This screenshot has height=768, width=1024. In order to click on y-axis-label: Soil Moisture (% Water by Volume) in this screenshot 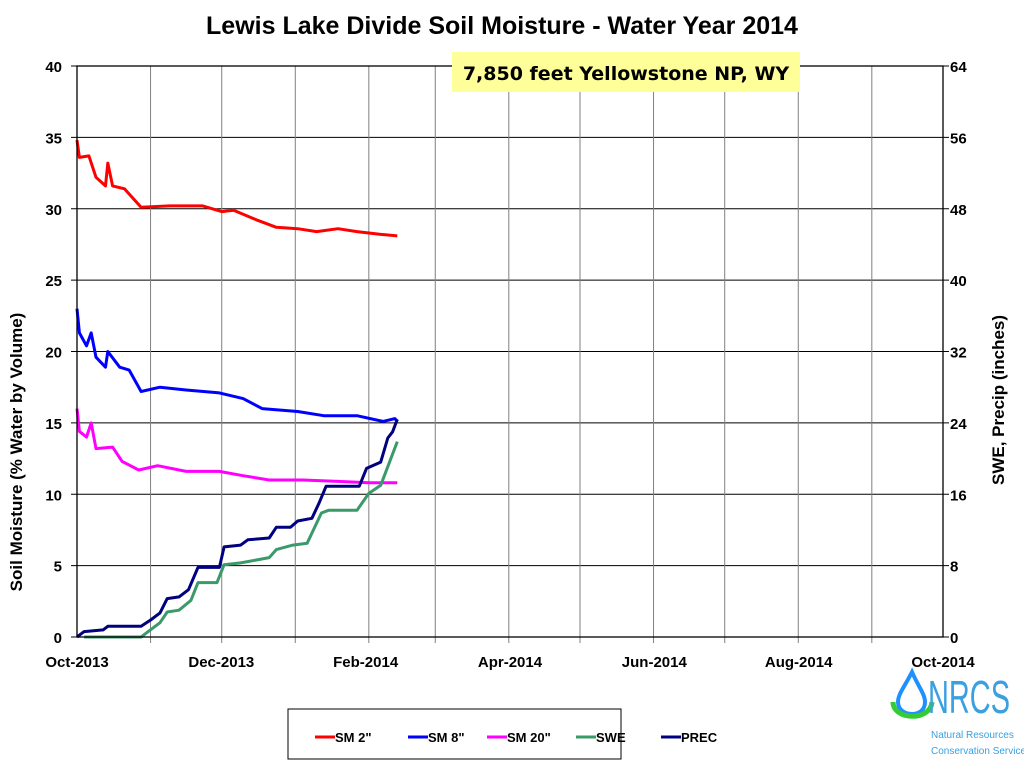, I will do `click(16, 452)`.